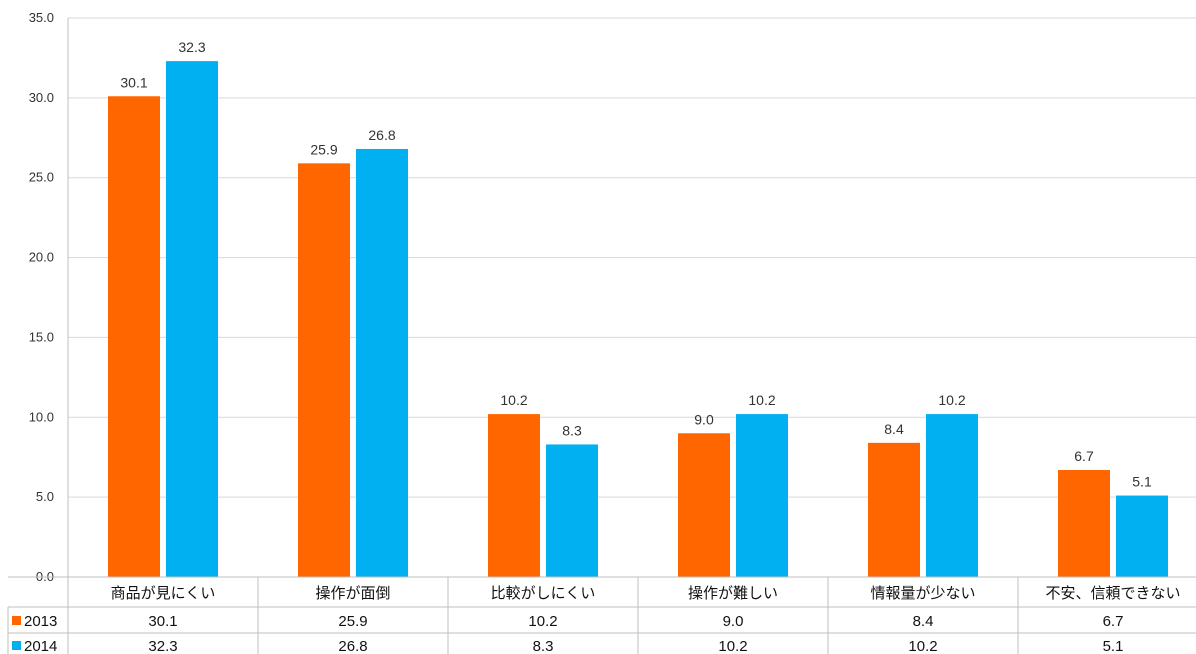 Image resolution: width=1196 pixels, height=654 pixels. I want to click on y-tick-label: 35.0, so click(41, 17).